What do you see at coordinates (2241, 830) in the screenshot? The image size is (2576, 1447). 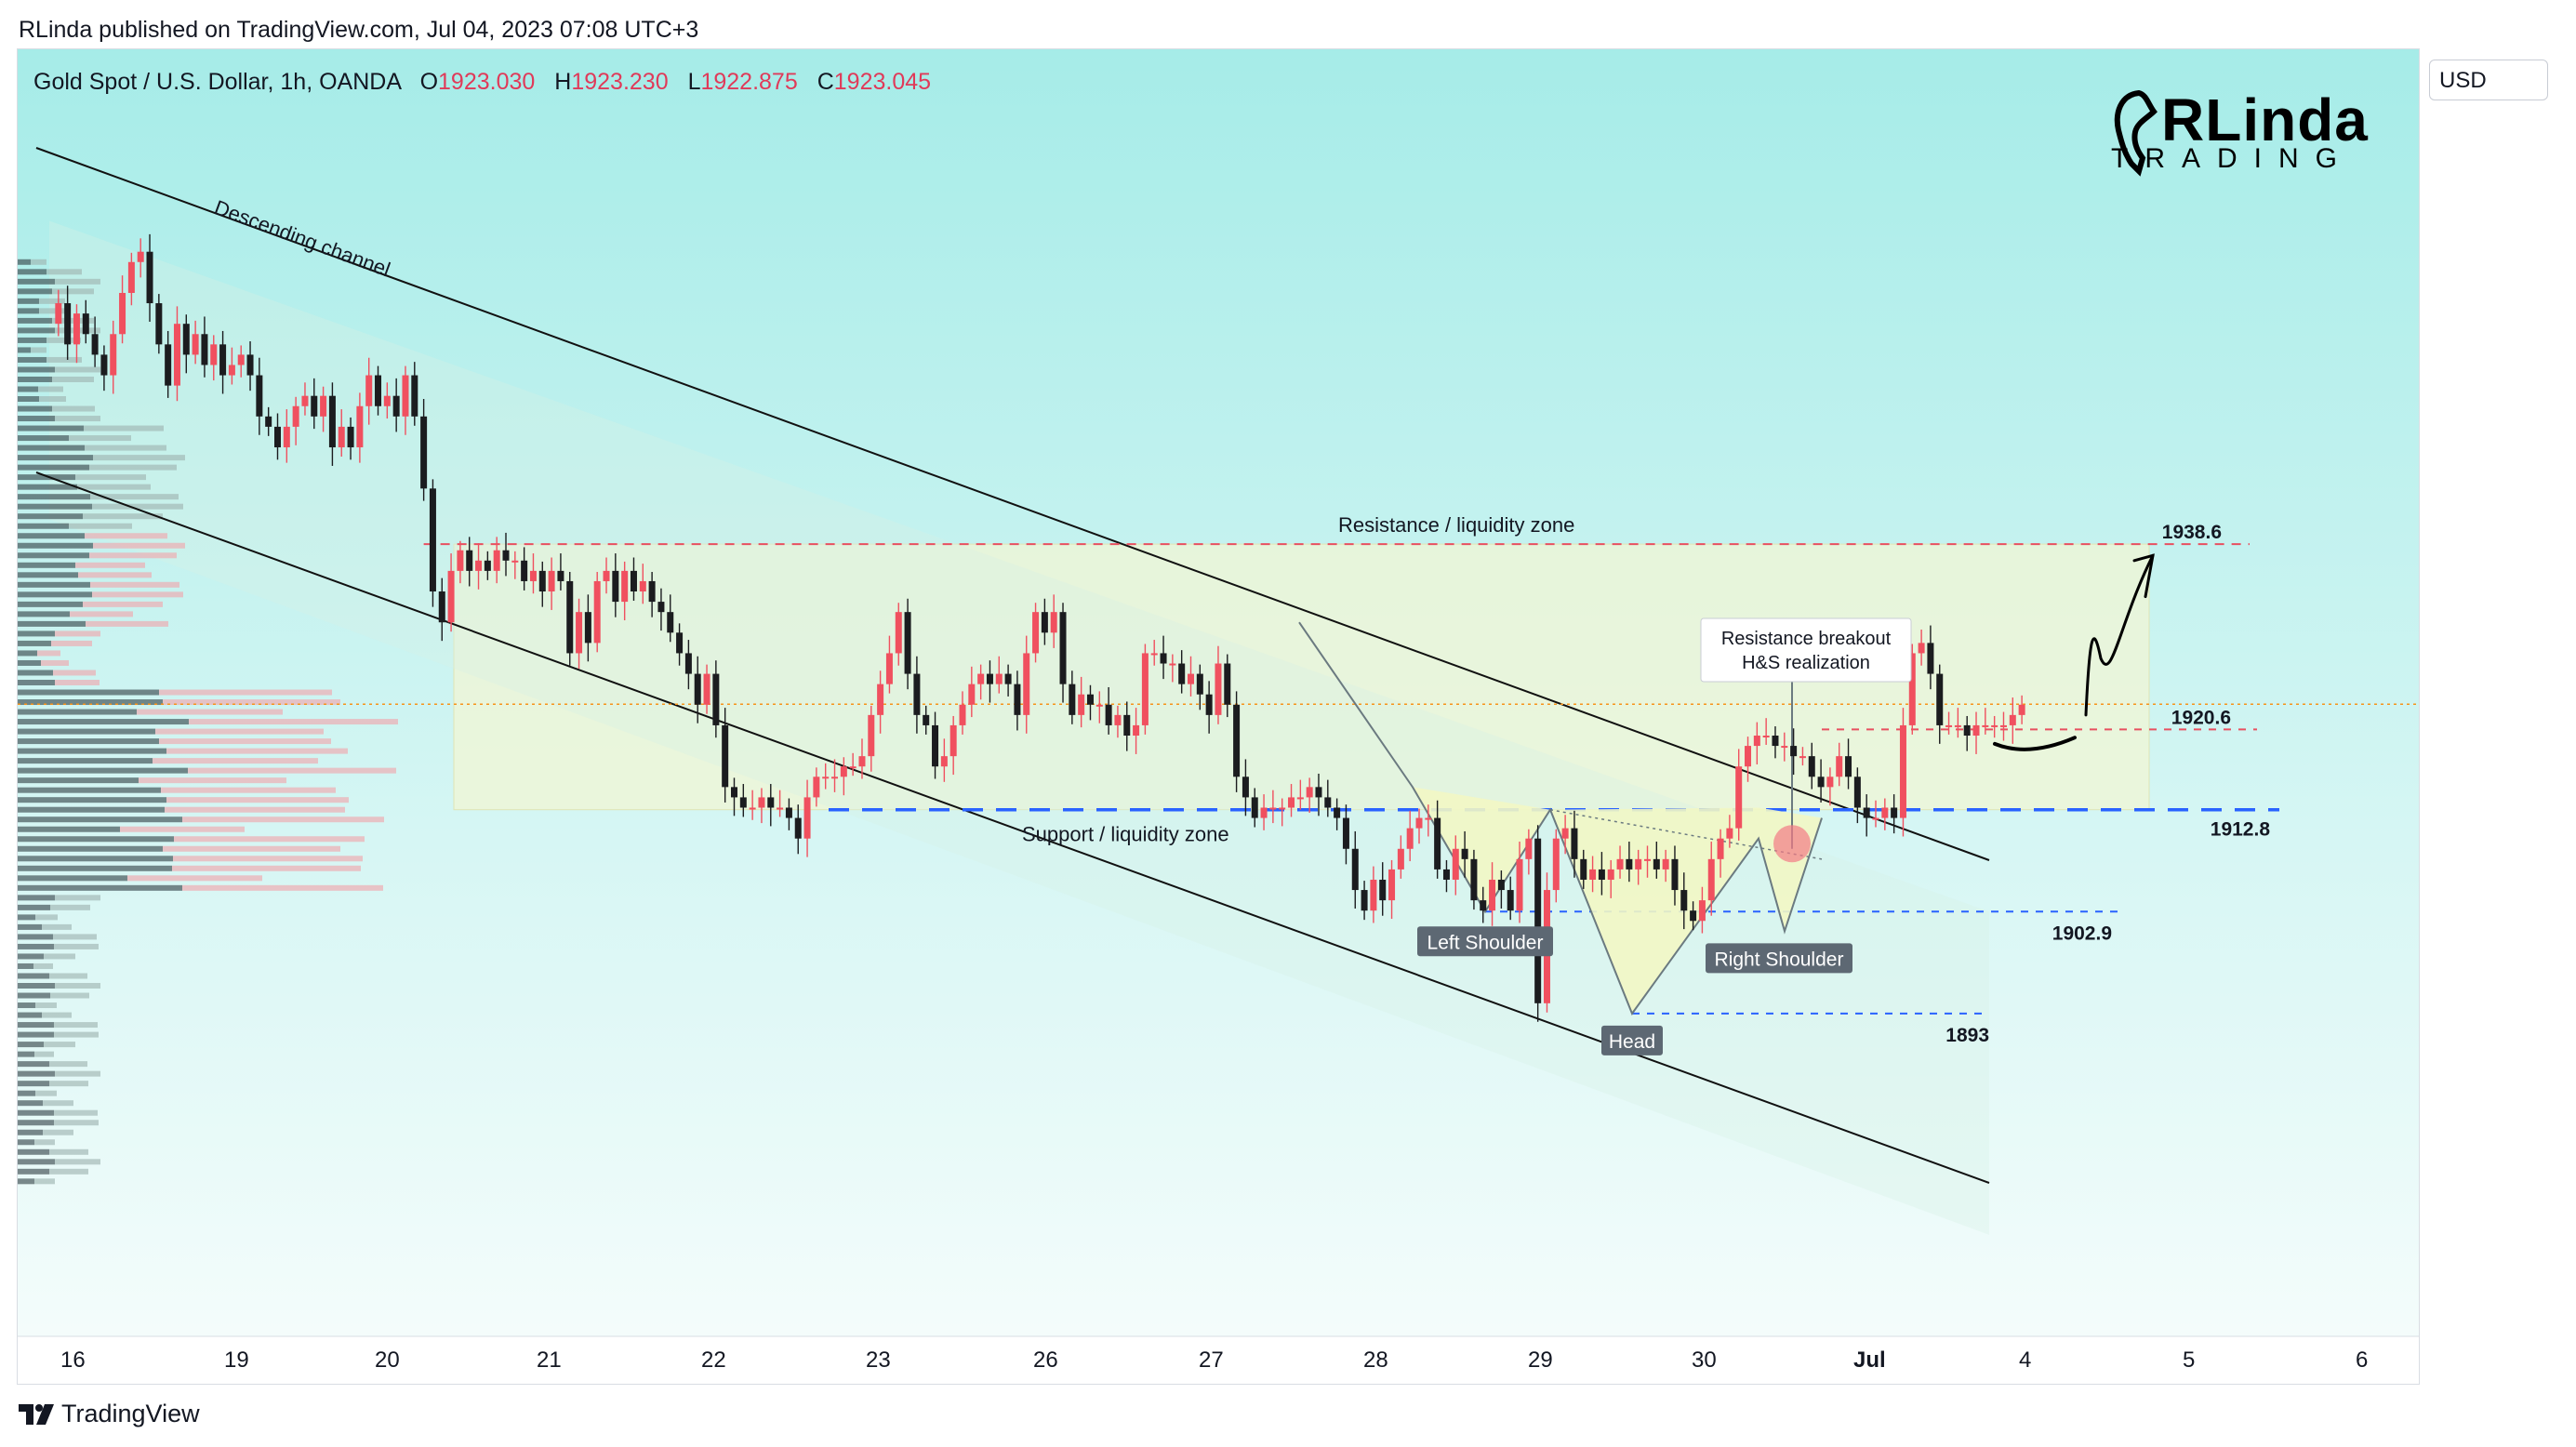 I see `level-label-1912: 1912.8` at bounding box center [2241, 830].